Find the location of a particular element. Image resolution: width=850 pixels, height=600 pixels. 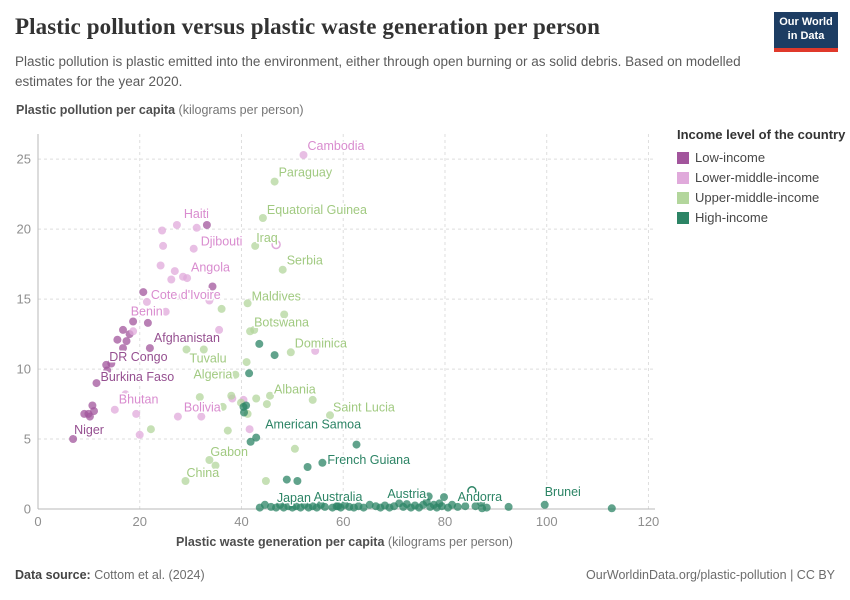

legend-item-high-income: High-income is located at coordinates (763, 217).